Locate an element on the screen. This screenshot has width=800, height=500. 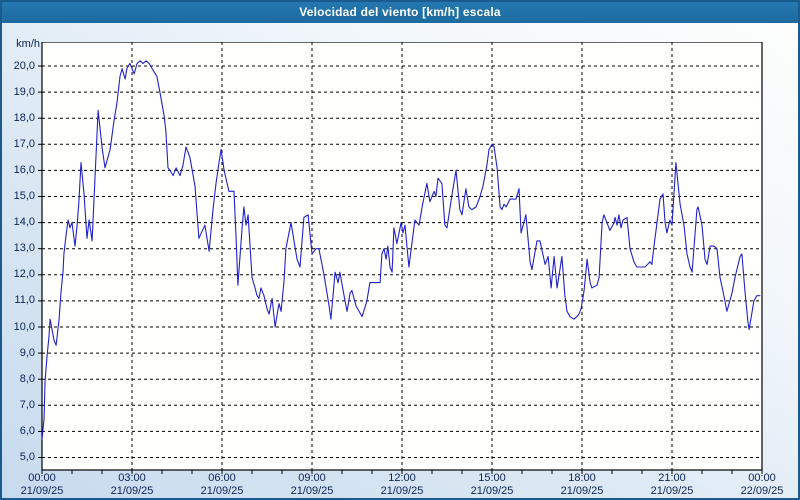
y-tick-label: 7,0 is located at coordinates (27, 404).